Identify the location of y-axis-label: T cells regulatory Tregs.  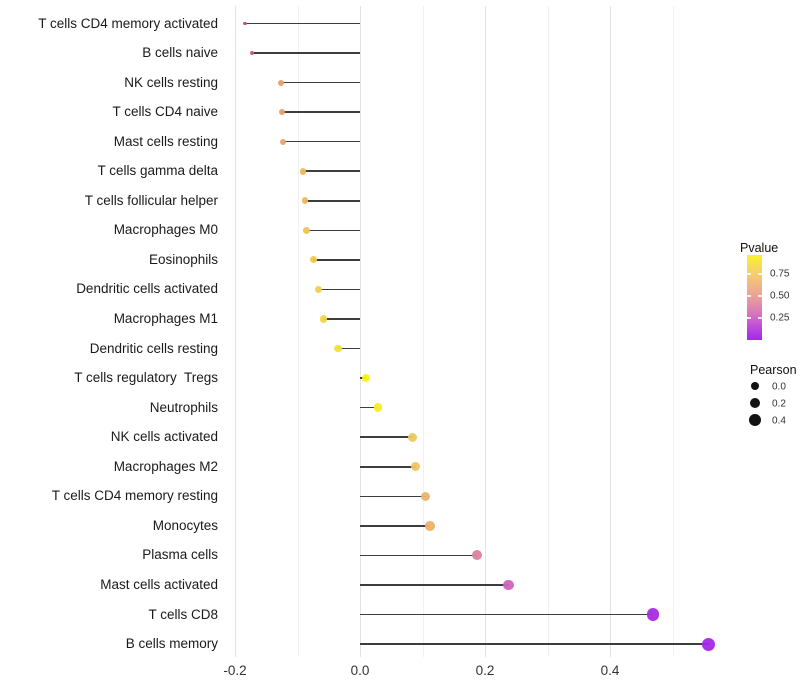
(146, 378).